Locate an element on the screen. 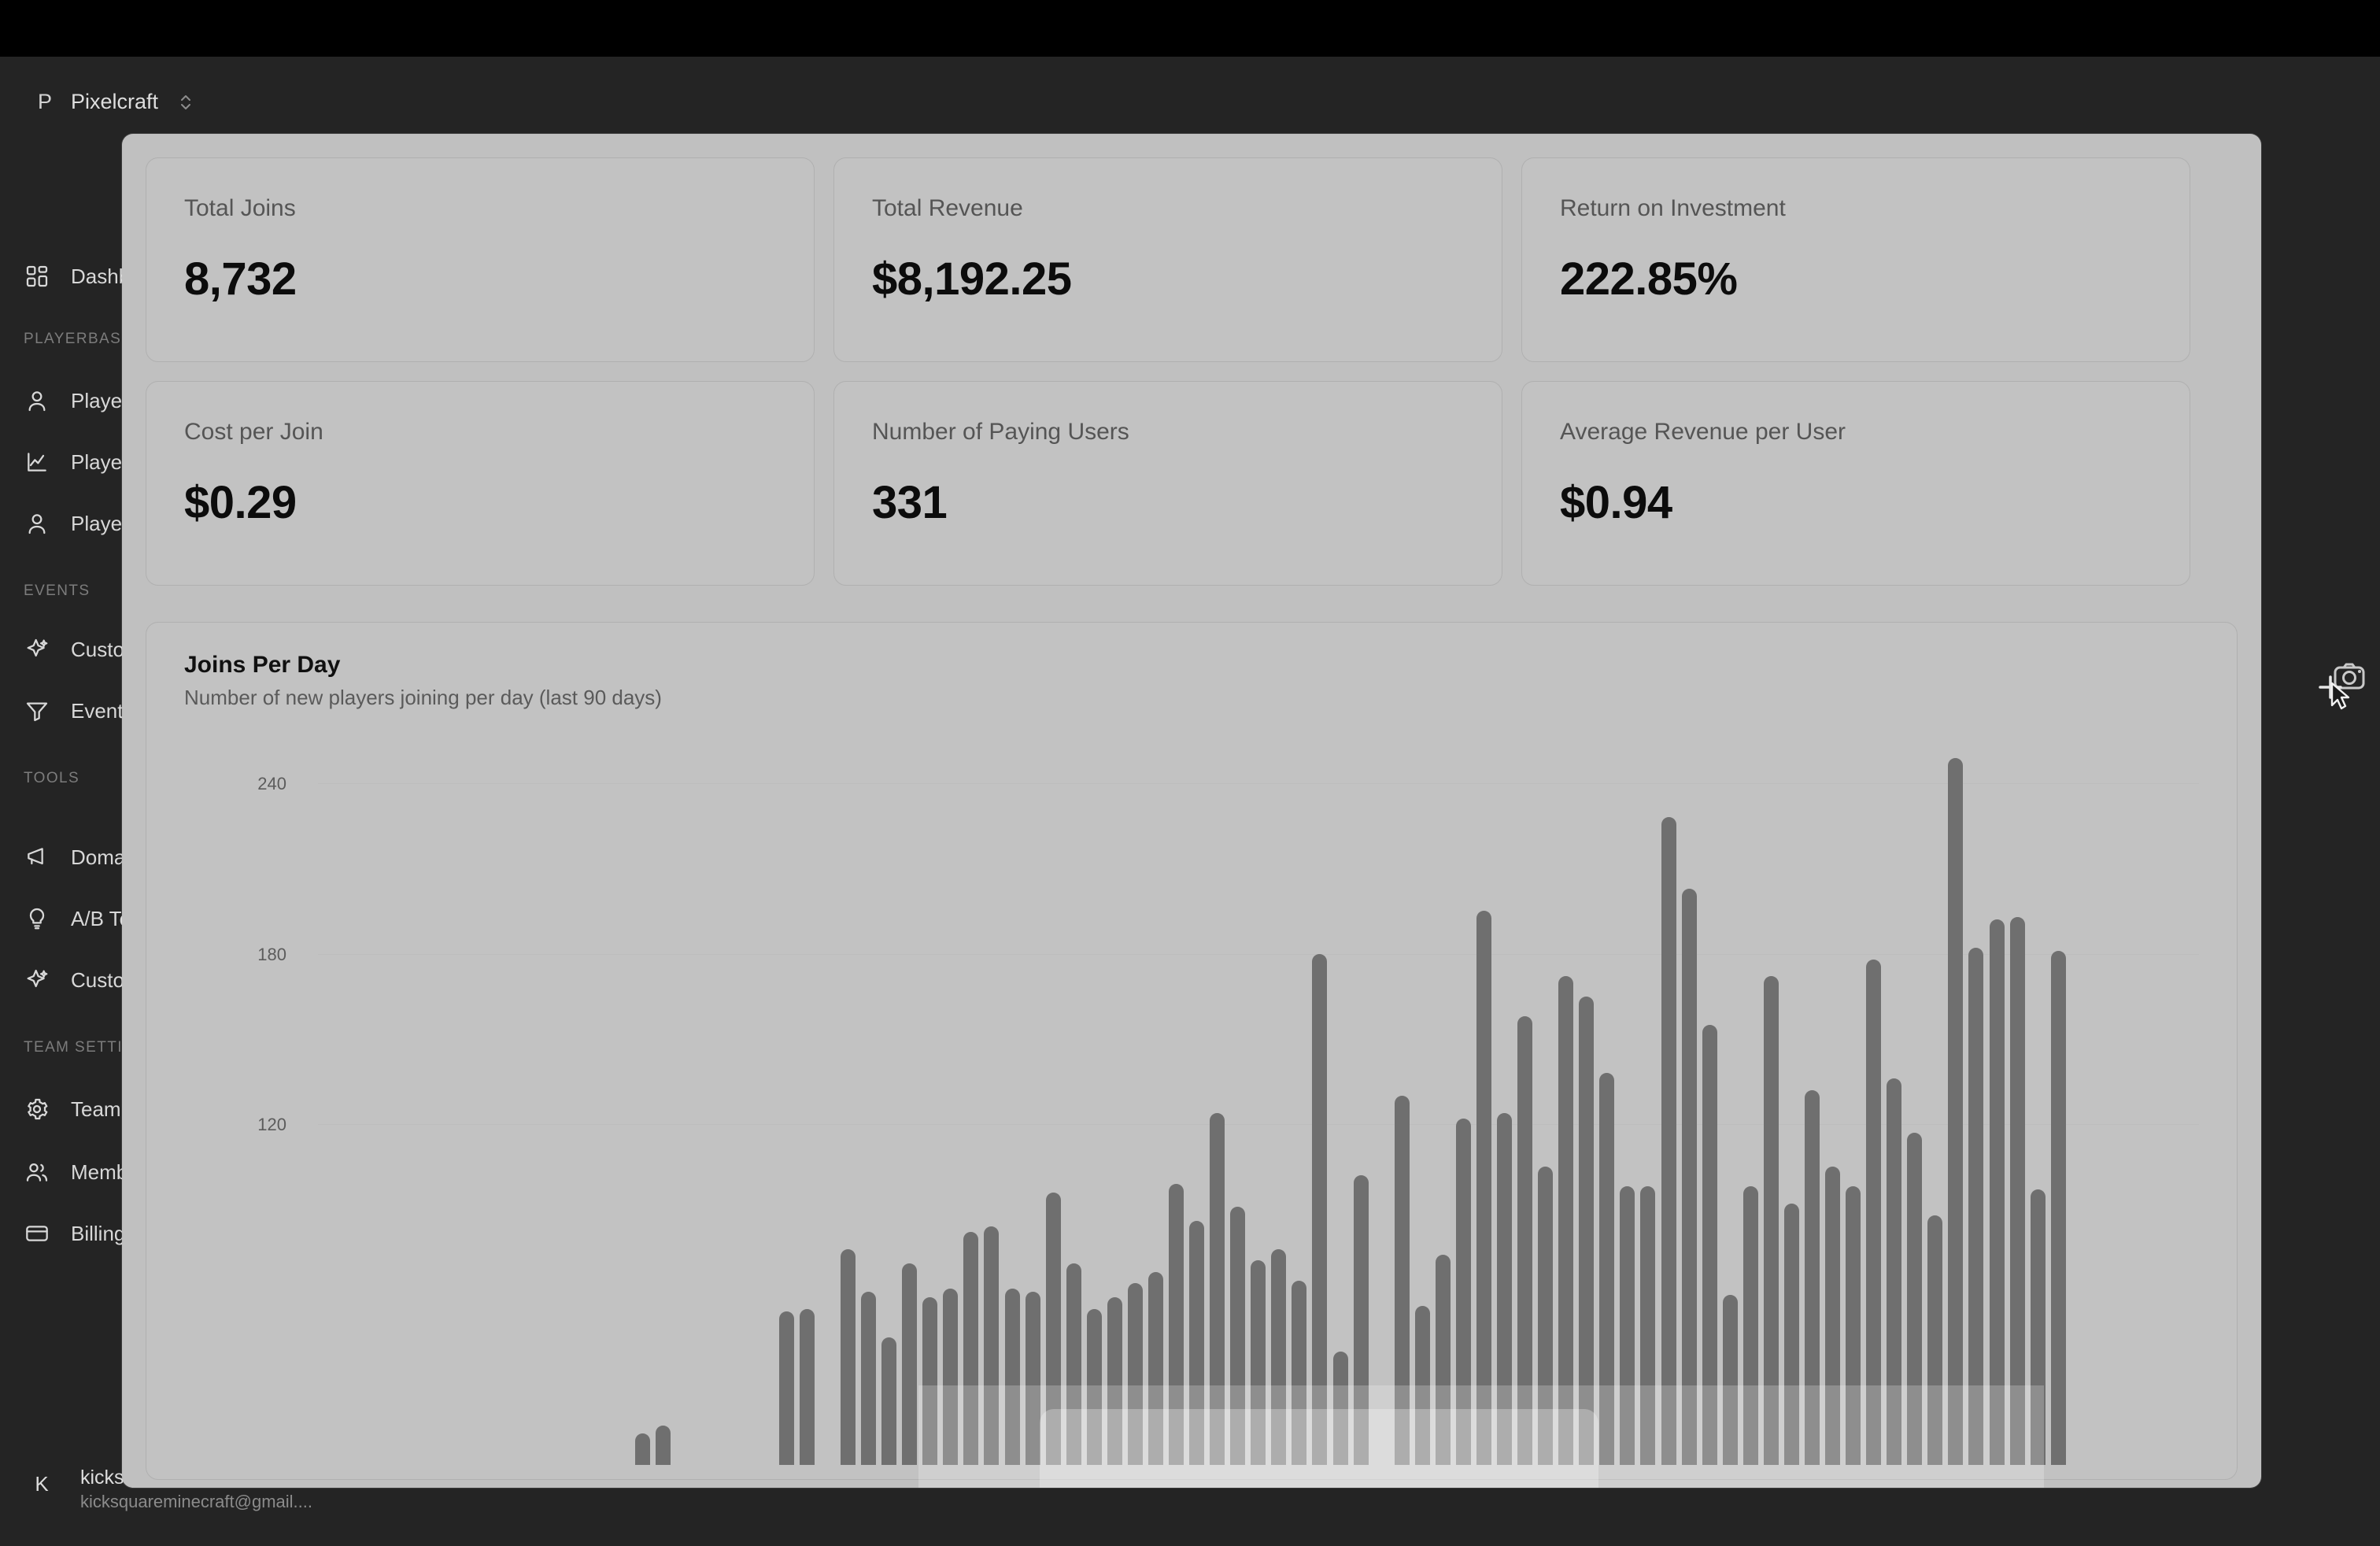 Image resolution: width=2380 pixels, height=1546 pixels. chart-y-tick-label: 180 is located at coordinates (271, 954).